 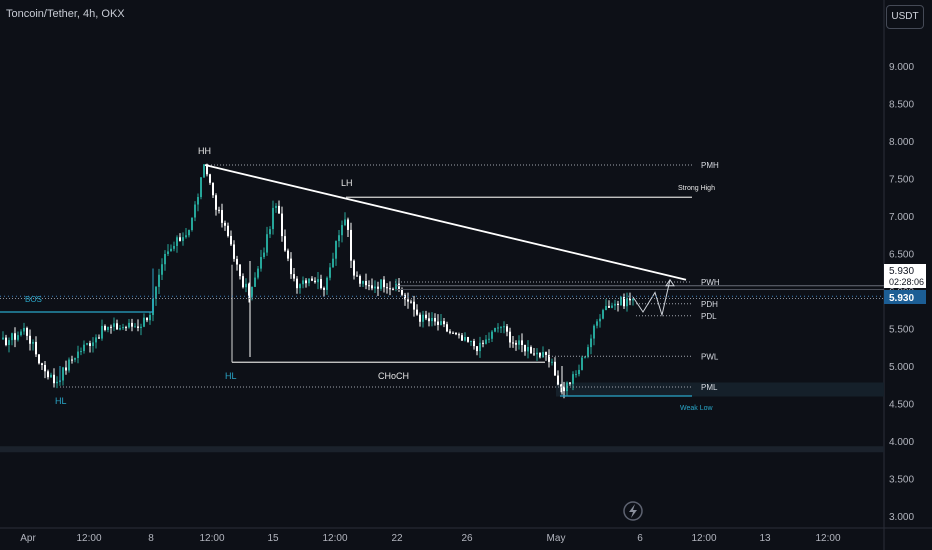 I want to click on current-price-tag-label: 5.930, so click(x=901, y=298).